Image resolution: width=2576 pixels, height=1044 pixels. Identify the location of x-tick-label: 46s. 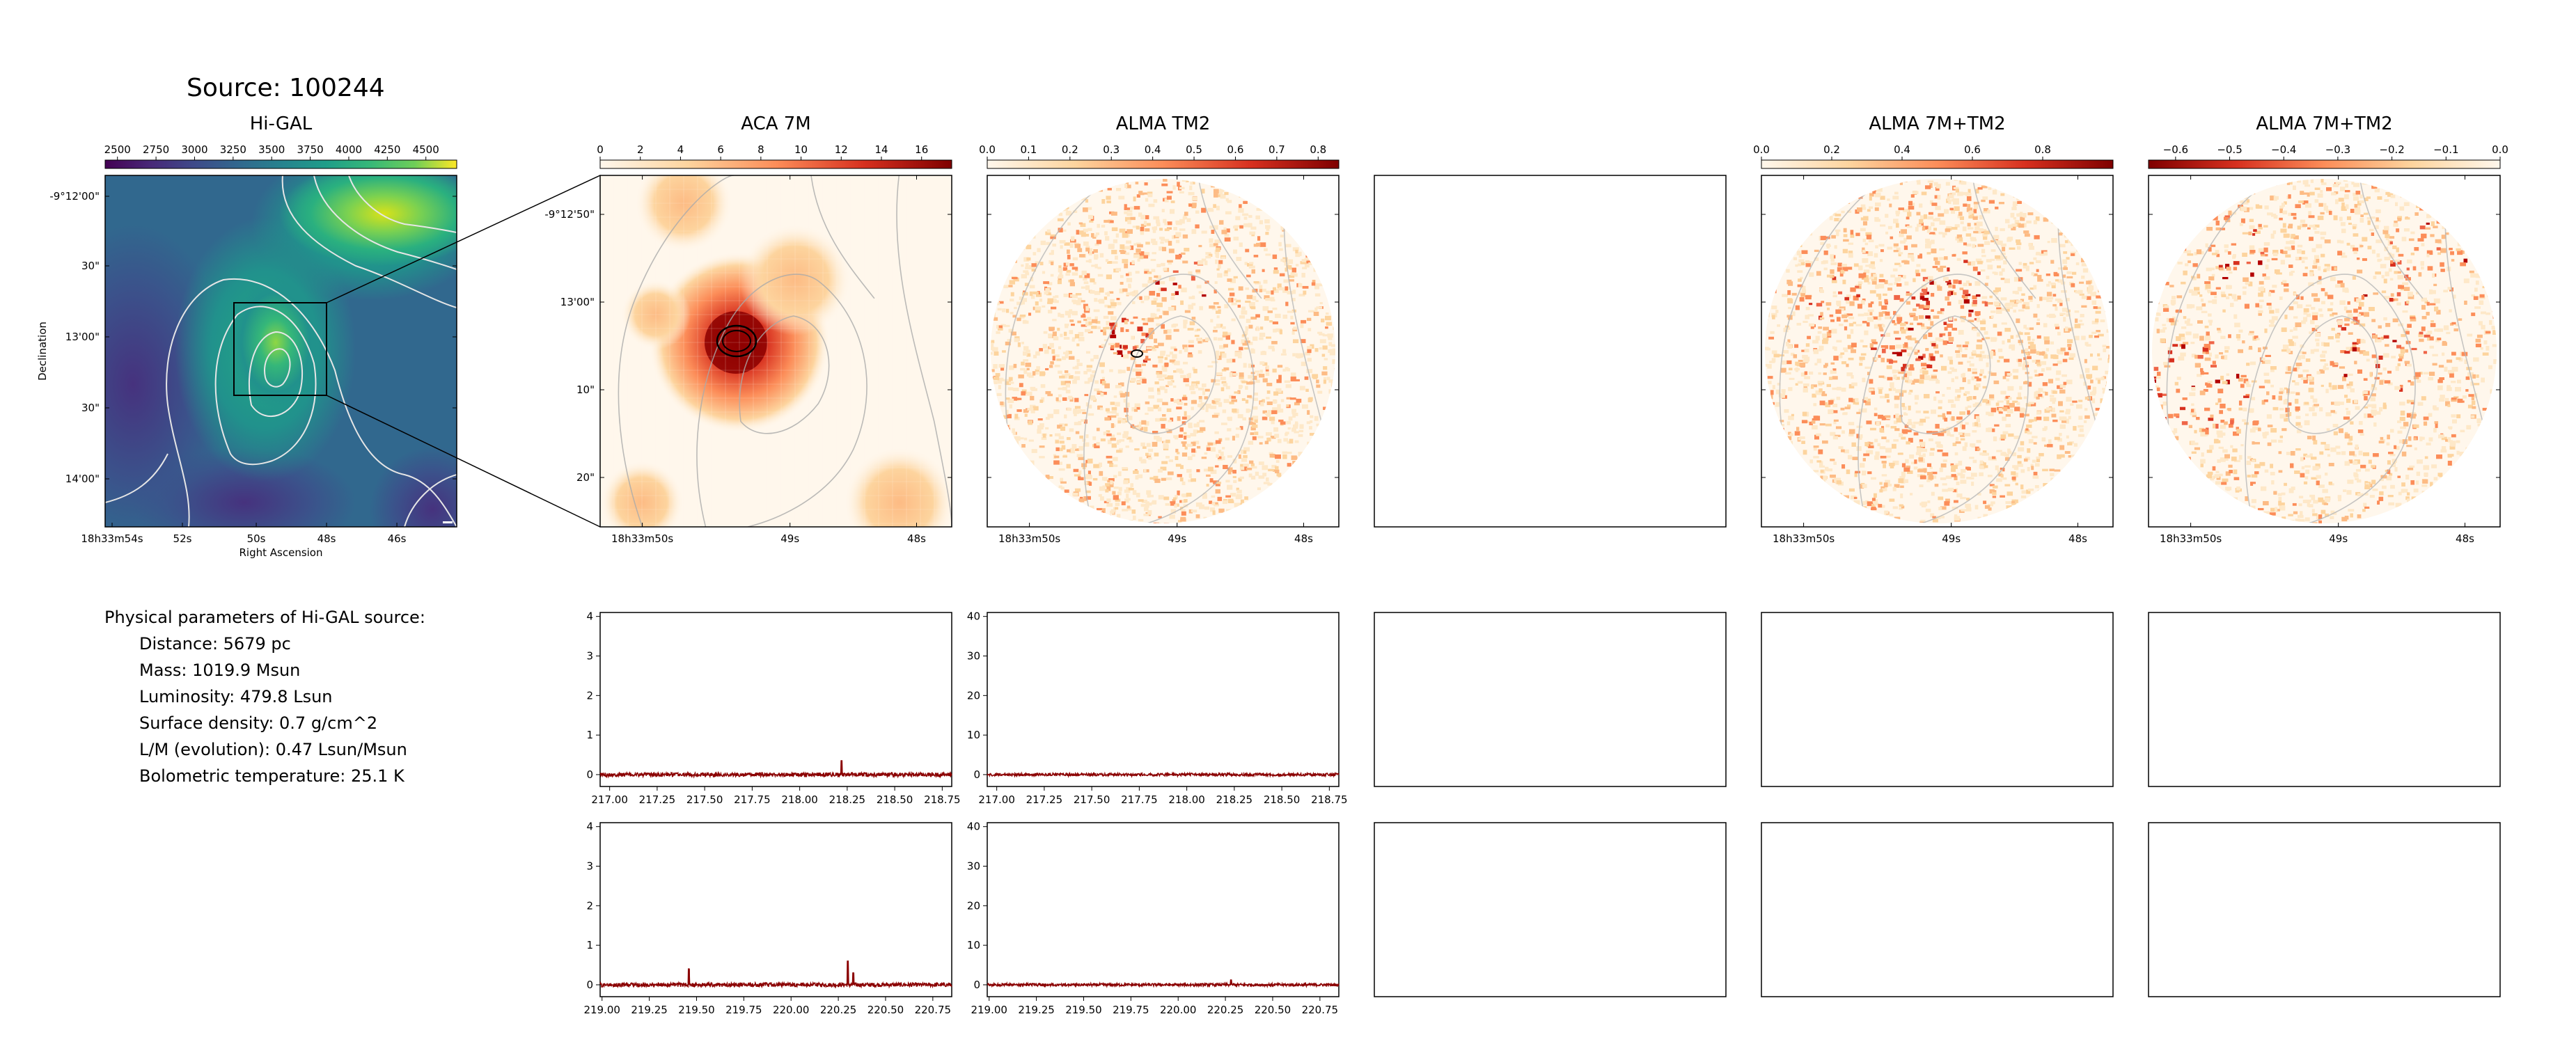
(397, 538).